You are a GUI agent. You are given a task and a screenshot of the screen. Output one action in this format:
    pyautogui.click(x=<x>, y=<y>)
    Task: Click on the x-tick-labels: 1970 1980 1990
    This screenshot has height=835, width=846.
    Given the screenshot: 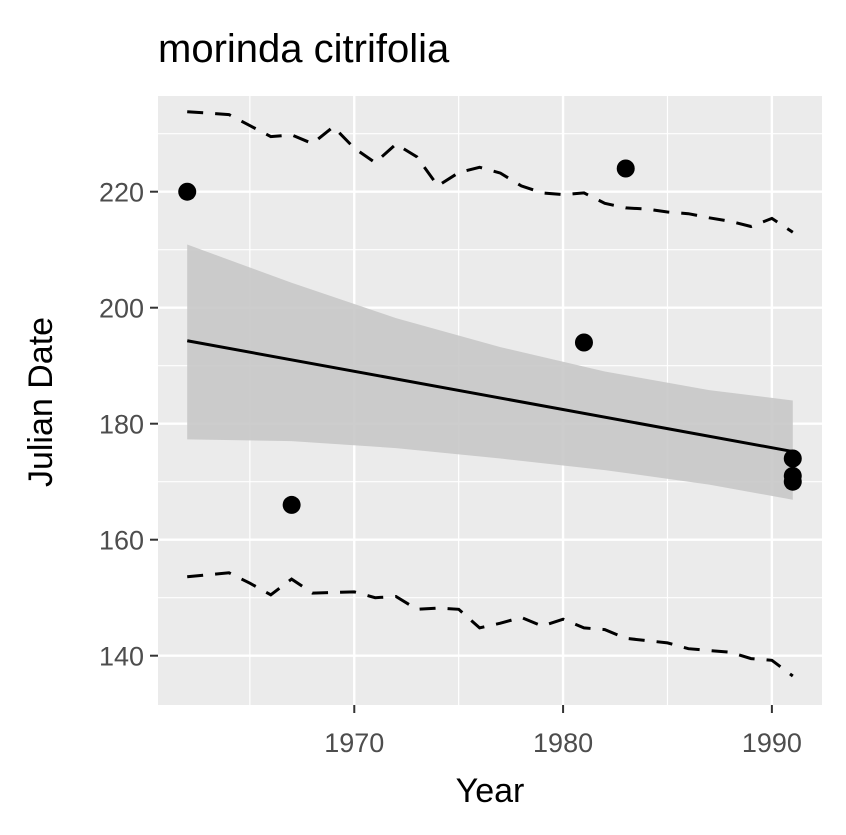 What is the action you would take?
    pyautogui.click(x=563, y=743)
    